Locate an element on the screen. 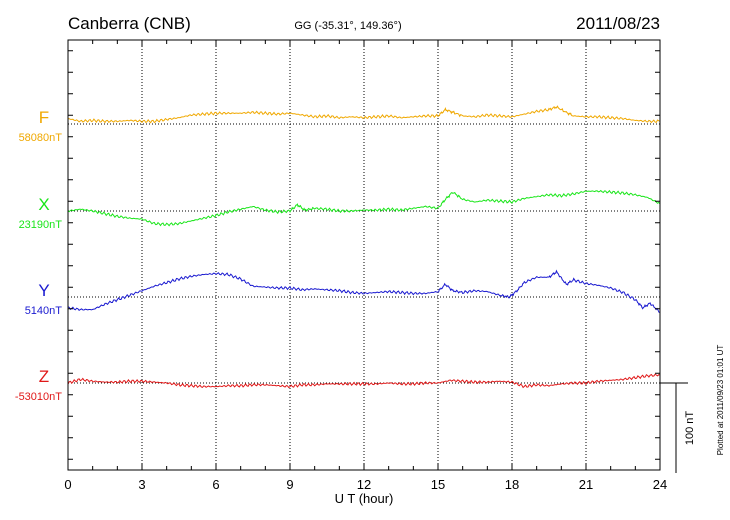  scale-bar-label: 100 nT is located at coordinates (690, 428).